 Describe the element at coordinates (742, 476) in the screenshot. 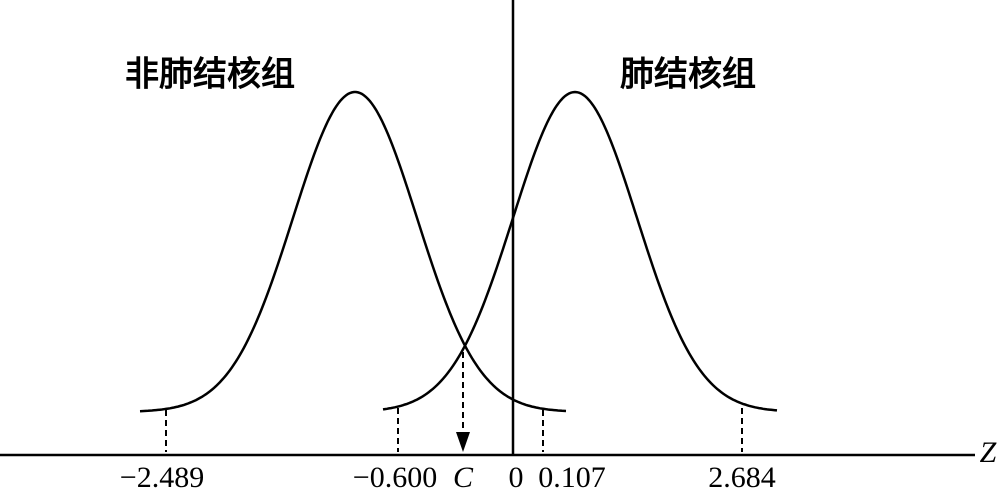

I see `tick-label: 2.684` at that location.